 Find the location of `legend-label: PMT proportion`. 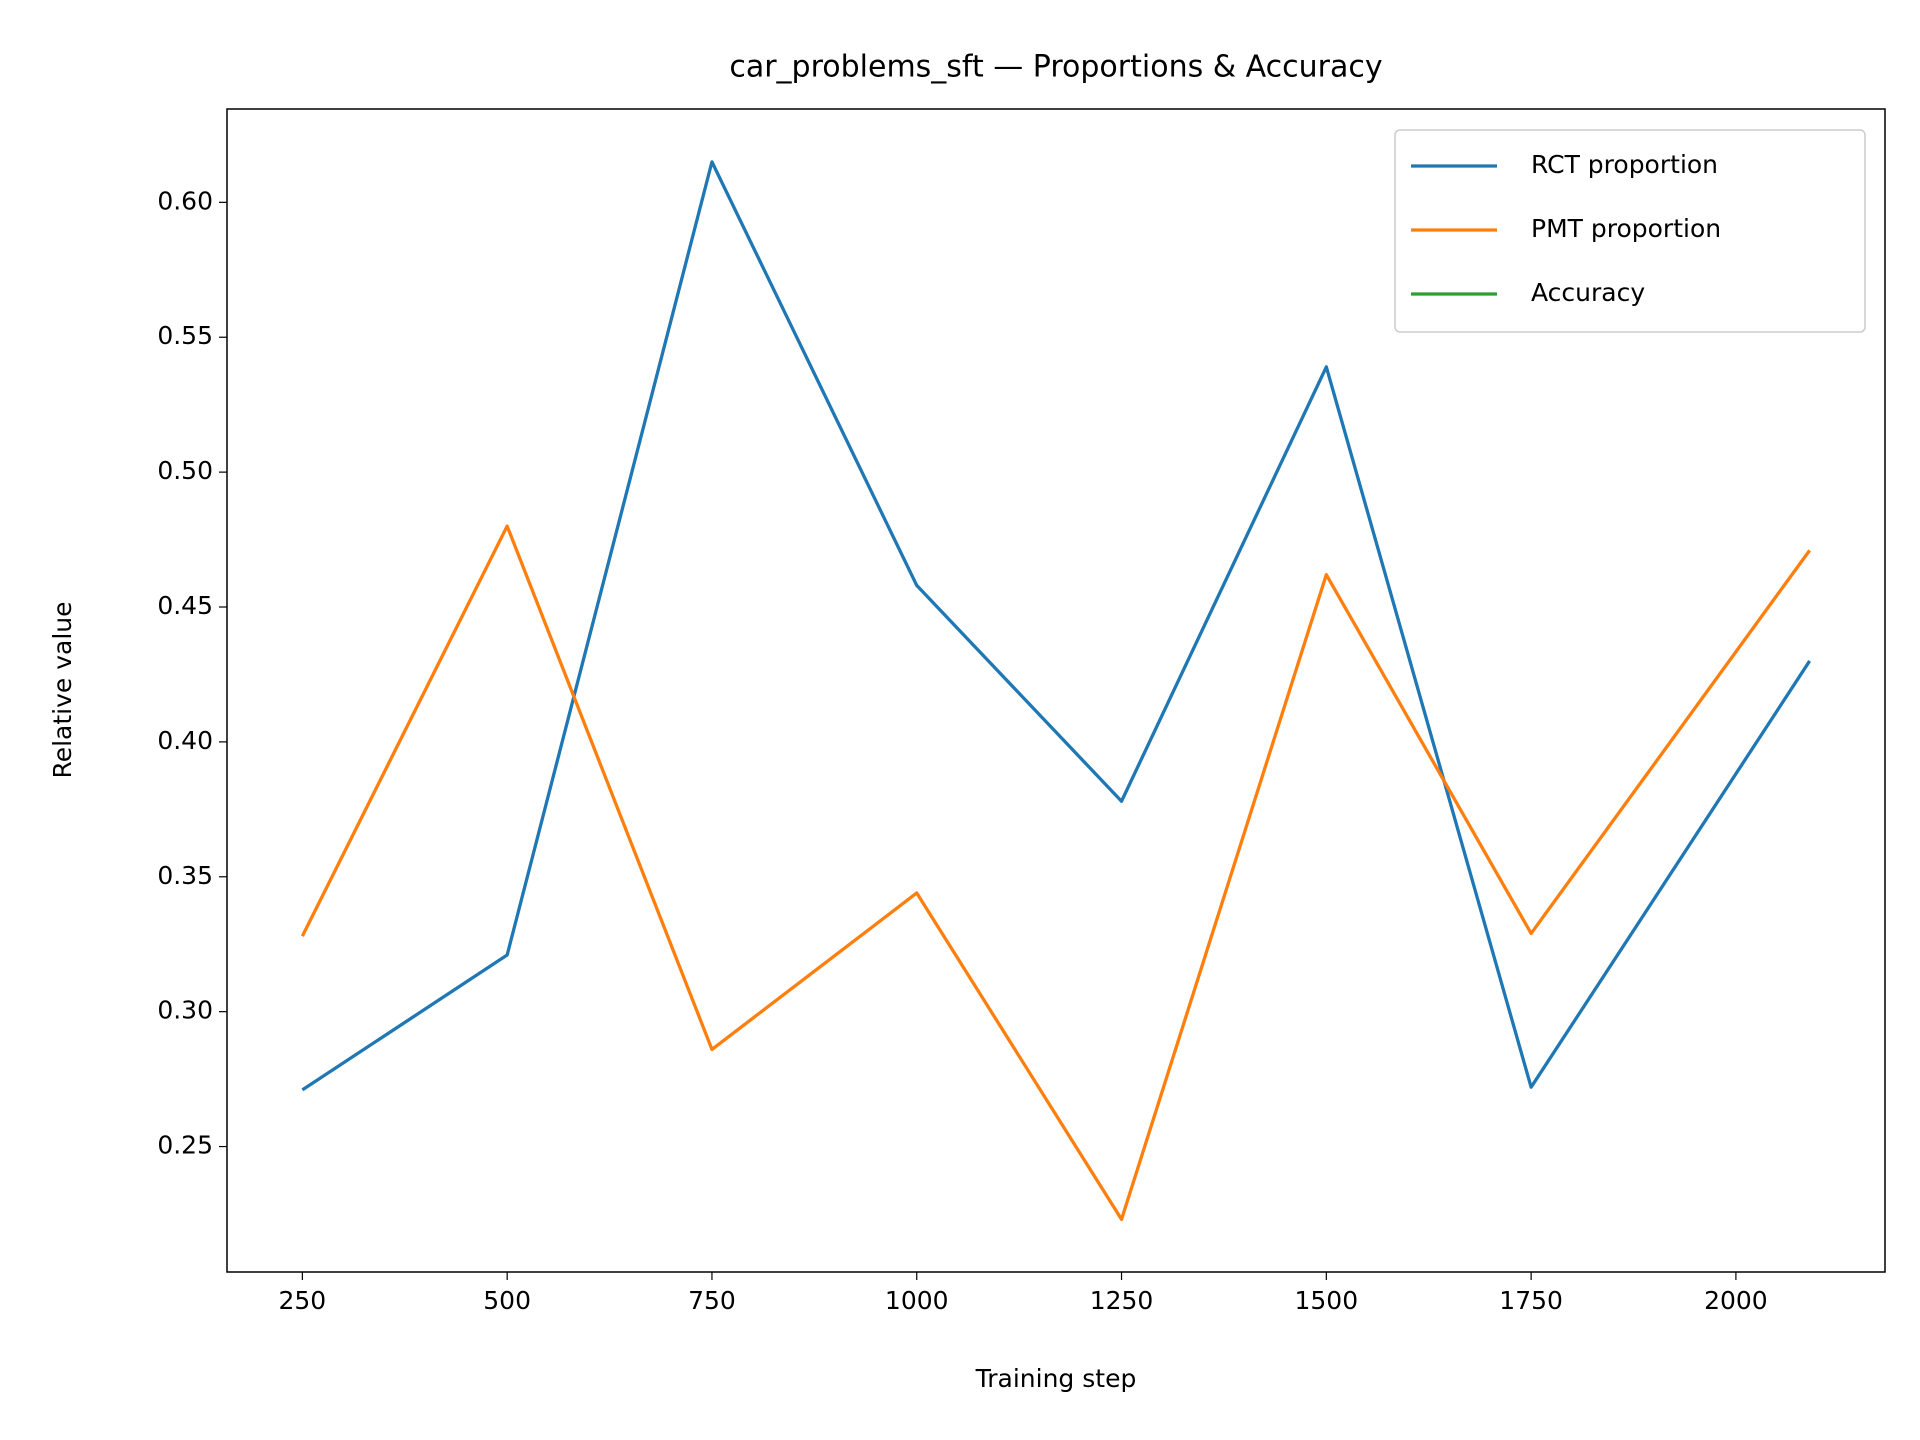

legend-label: PMT proportion is located at coordinates (1626, 228).